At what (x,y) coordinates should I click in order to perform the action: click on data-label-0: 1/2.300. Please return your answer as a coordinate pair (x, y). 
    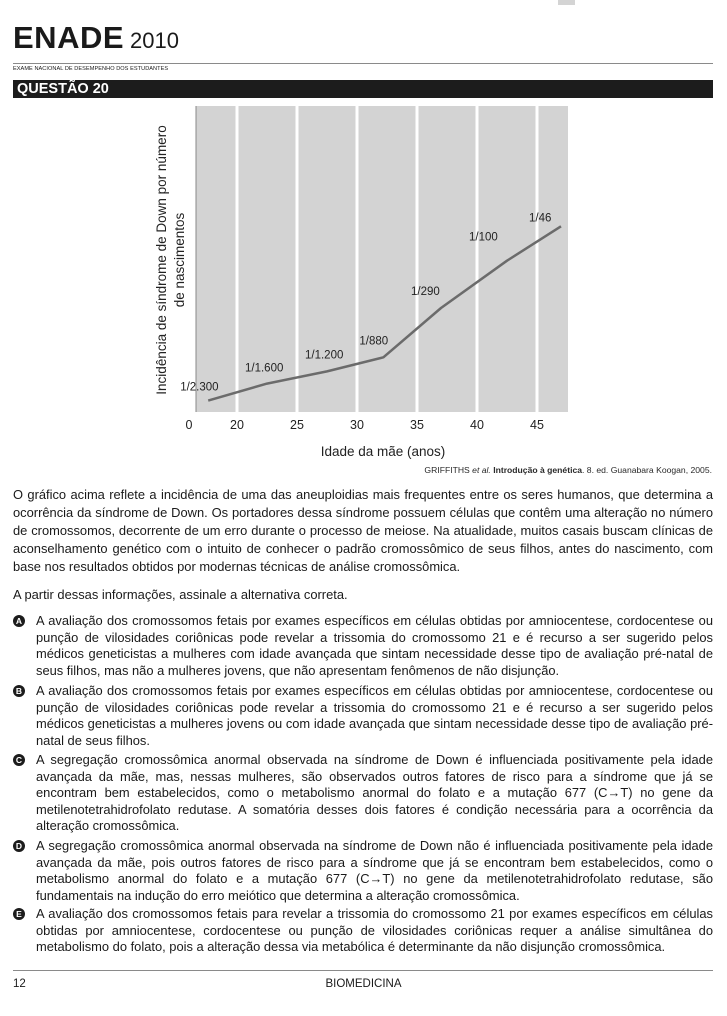
    Looking at the image, I should click on (199, 388).